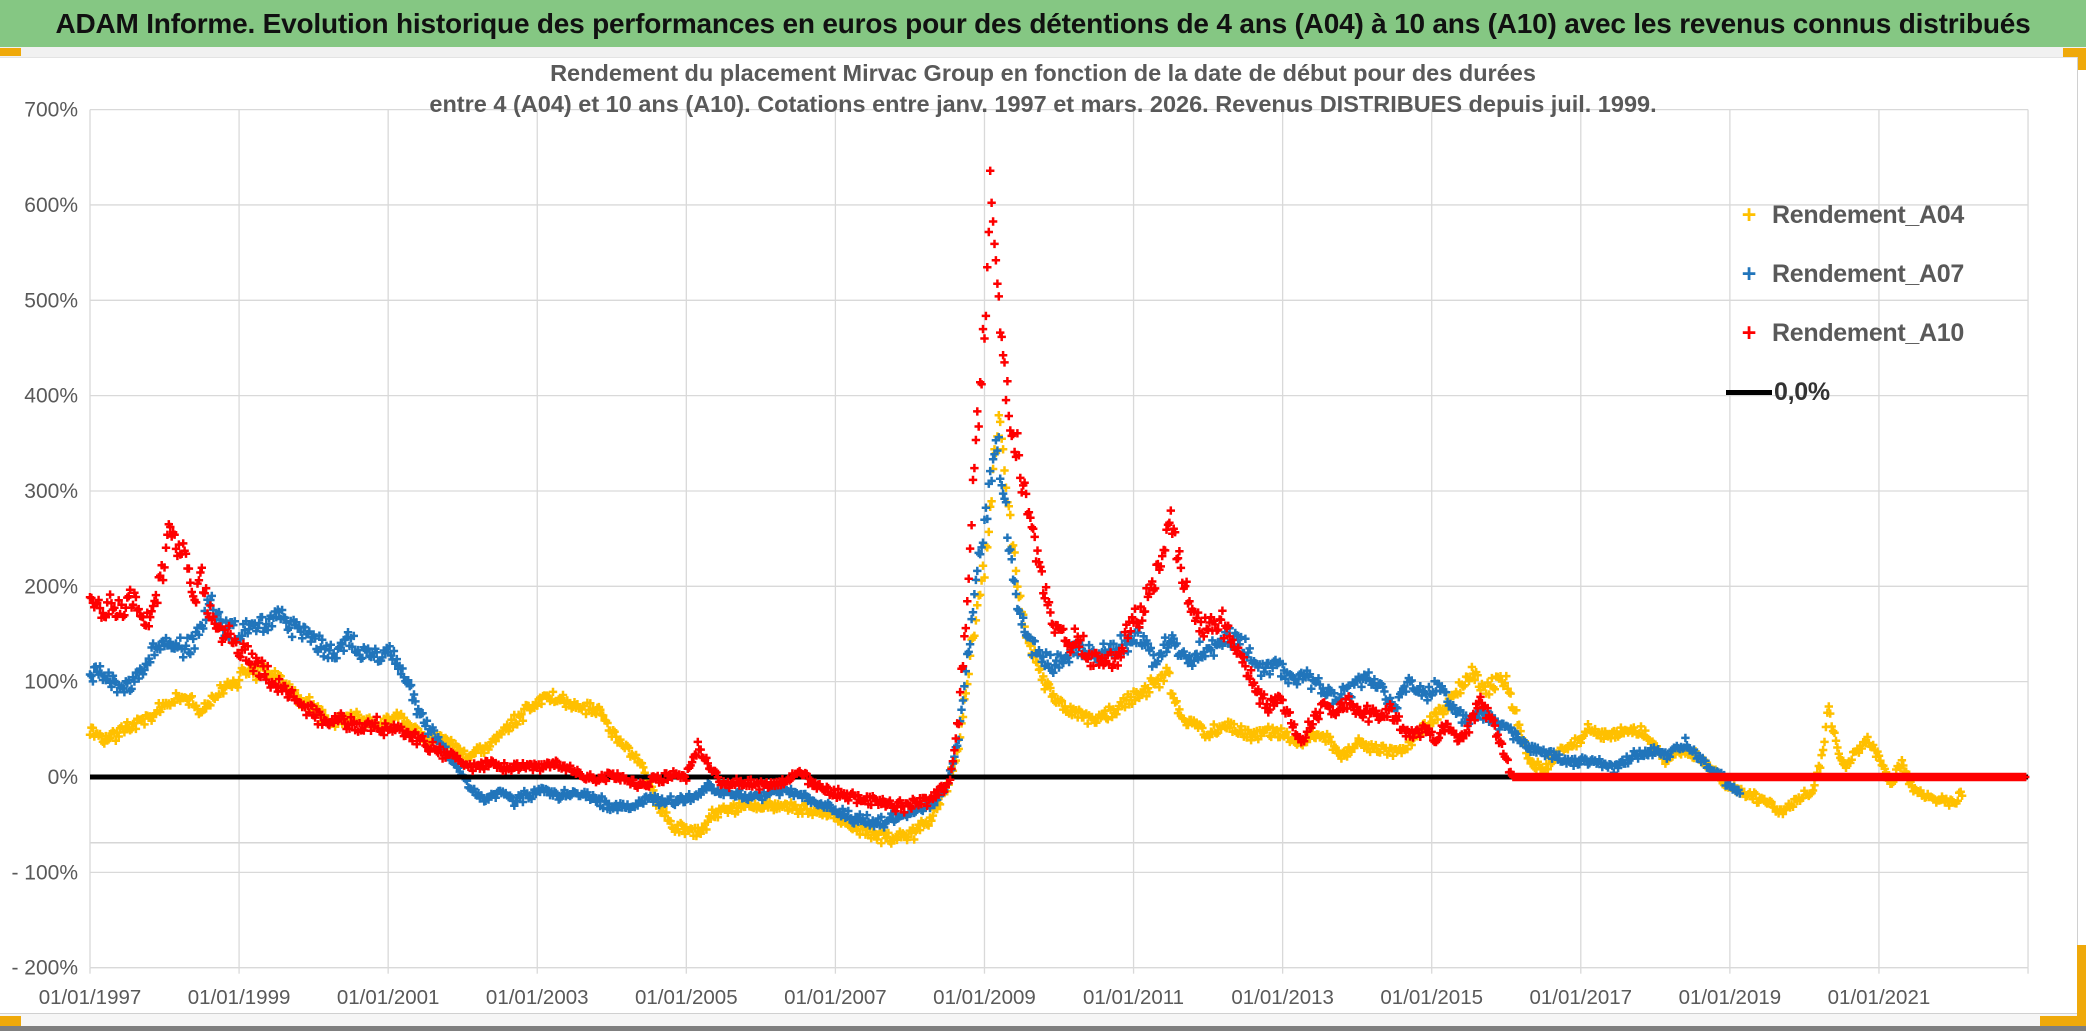  I want to click on y-axis-tick-label: 400%, so click(51, 396).